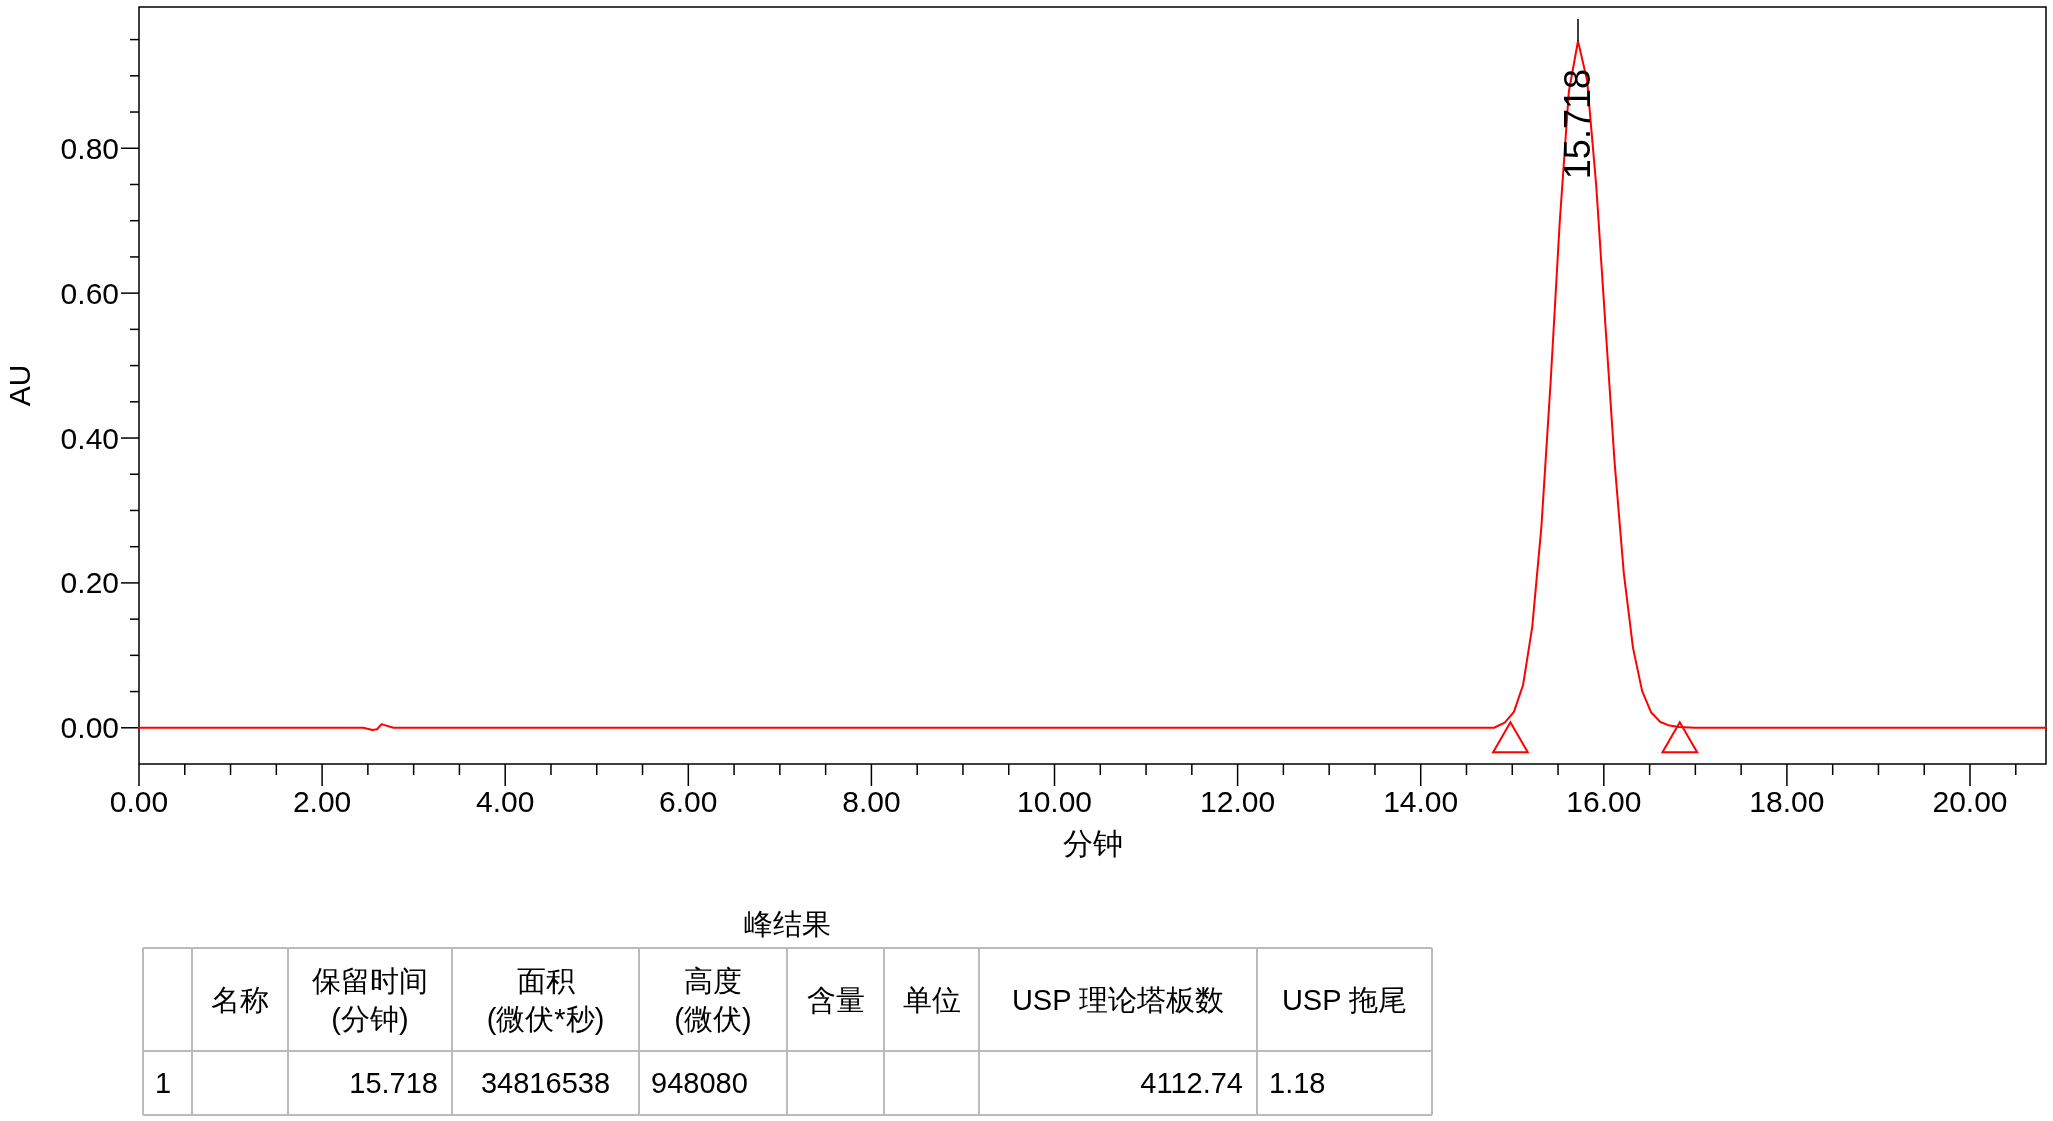 This screenshot has height=1121, width=2053. What do you see at coordinates (871, 801) in the screenshot?
I see `x-tick-label: 8.00` at bounding box center [871, 801].